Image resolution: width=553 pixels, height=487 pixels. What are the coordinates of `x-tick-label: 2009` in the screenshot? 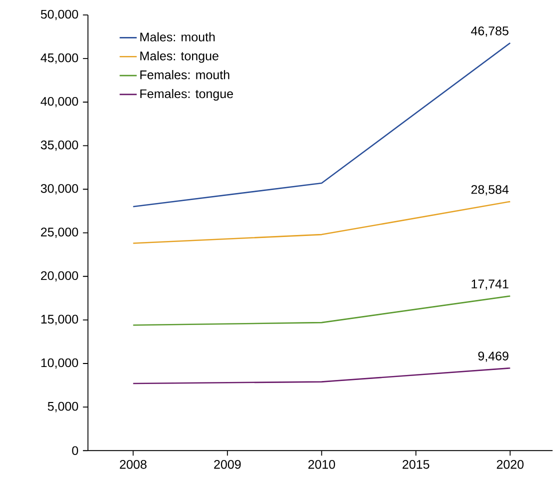 It's located at (227, 465).